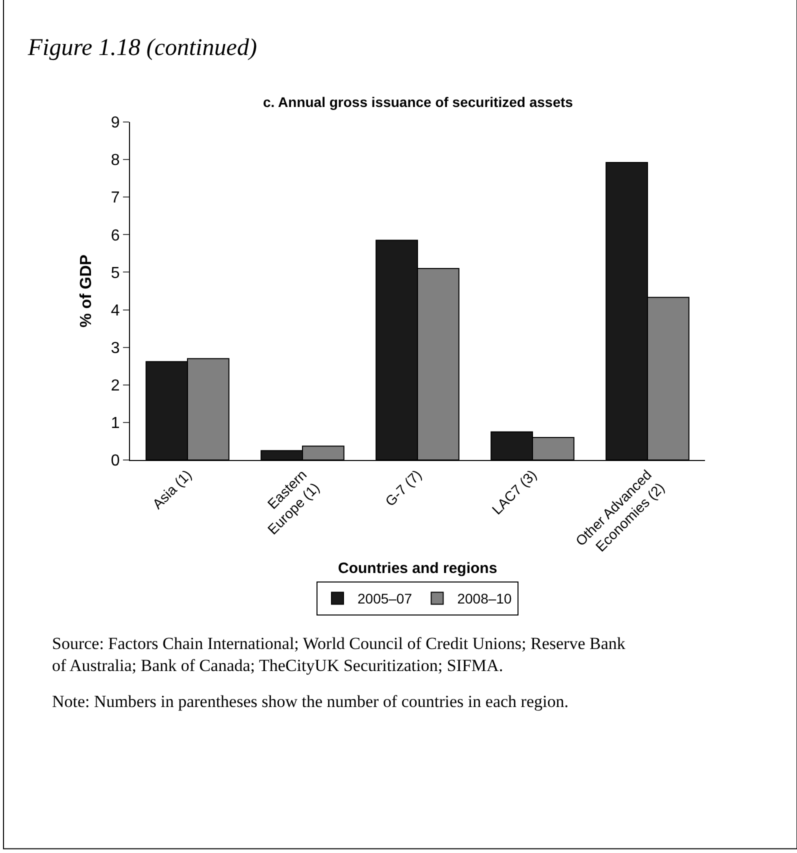 The width and height of the screenshot is (797, 853). I want to click on y-tick-label: 0, so click(115, 461).